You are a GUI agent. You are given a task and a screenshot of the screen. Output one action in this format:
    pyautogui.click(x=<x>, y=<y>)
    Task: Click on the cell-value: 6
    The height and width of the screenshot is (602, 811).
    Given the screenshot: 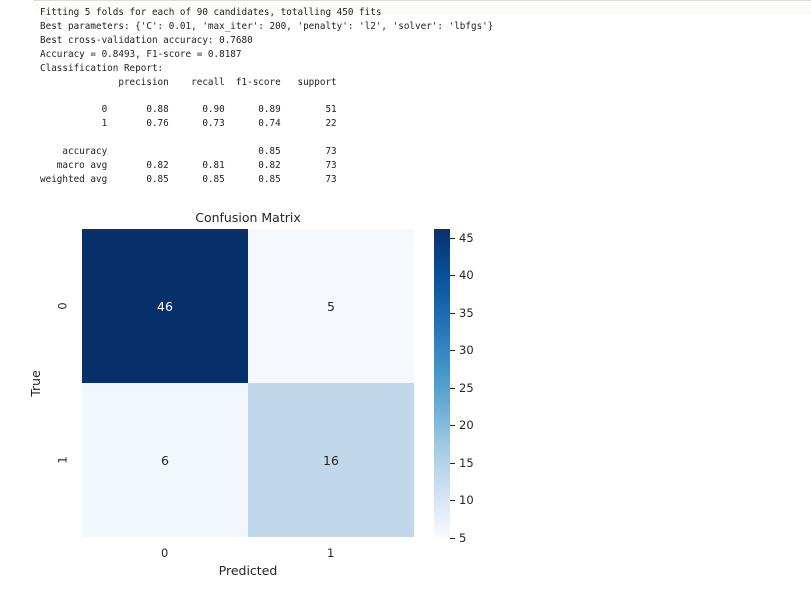 What is the action you would take?
    pyautogui.click(x=165, y=460)
    